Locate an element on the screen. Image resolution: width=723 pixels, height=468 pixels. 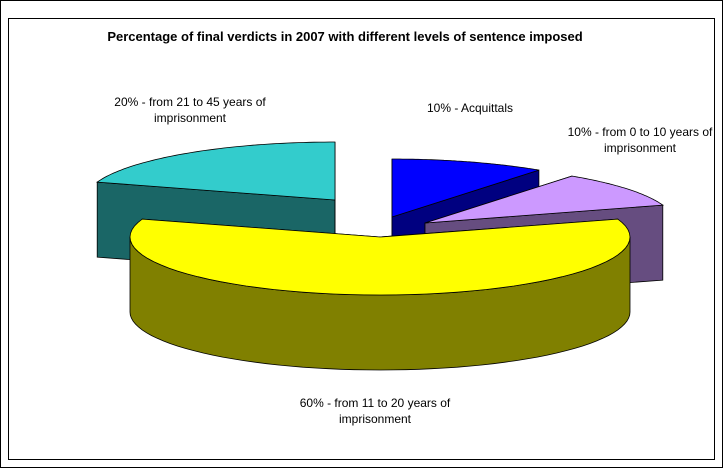
slice-label: 10% - Acquittals is located at coordinates (470, 108).